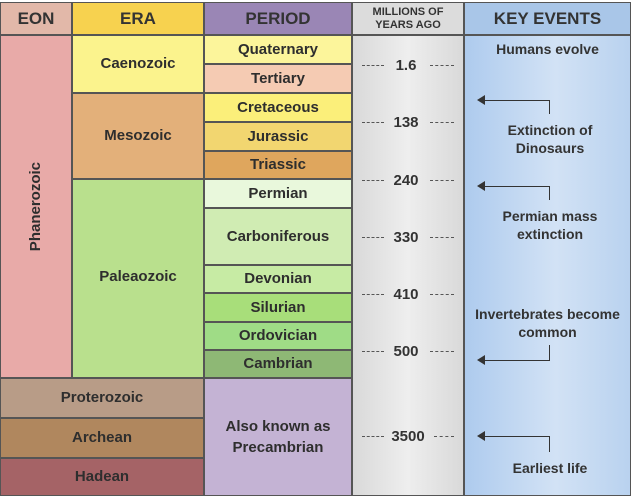 The height and width of the screenshot is (496, 631). What do you see at coordinates (278, 165) in the screenshot?
I see `period-triassic: Triassic` at bounding box center [278, 165].